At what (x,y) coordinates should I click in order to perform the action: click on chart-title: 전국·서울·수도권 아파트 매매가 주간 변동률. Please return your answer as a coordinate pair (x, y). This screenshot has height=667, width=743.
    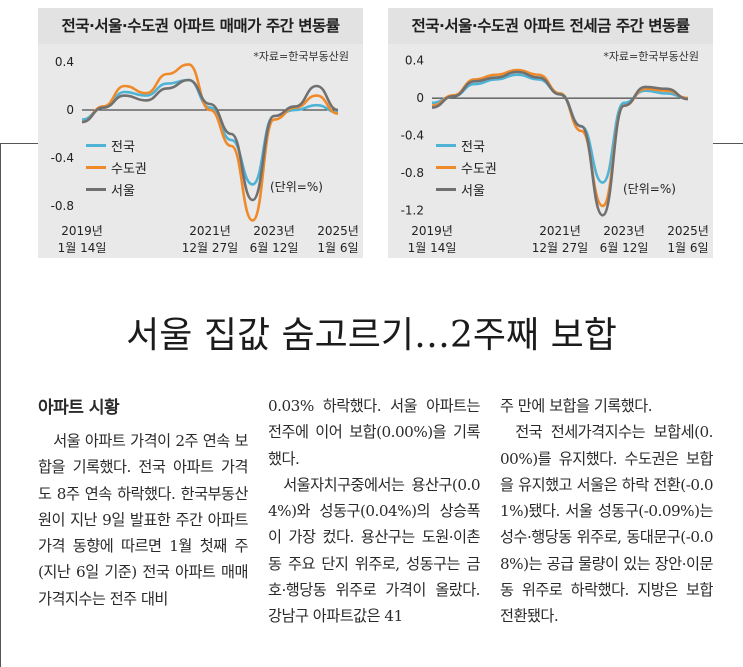
    Looking at the image, I should click on (200, 26).